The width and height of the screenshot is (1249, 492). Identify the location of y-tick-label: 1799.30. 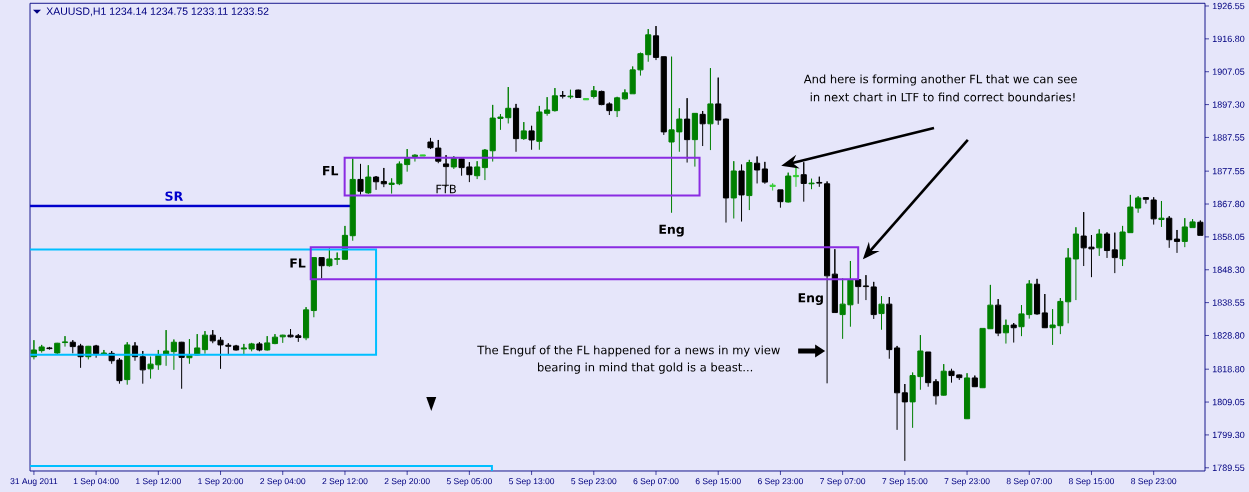
(1228, 435).